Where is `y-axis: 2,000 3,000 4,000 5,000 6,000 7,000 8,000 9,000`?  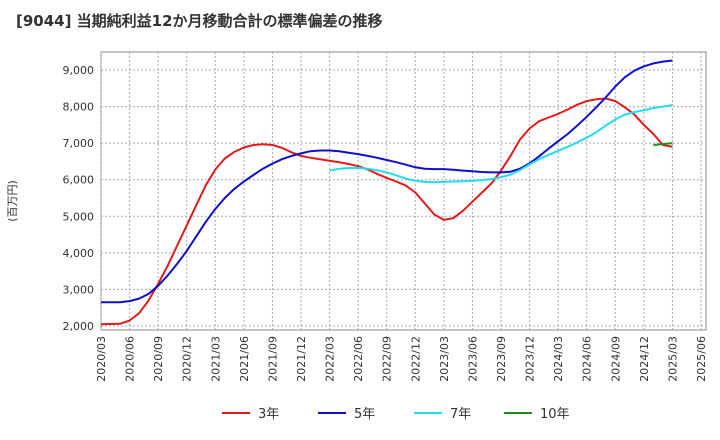 y-axis: 2,000 3,000 4,000 5,000 6,000 7,000 8,000 9,000 is located at coordinates (79, 198).